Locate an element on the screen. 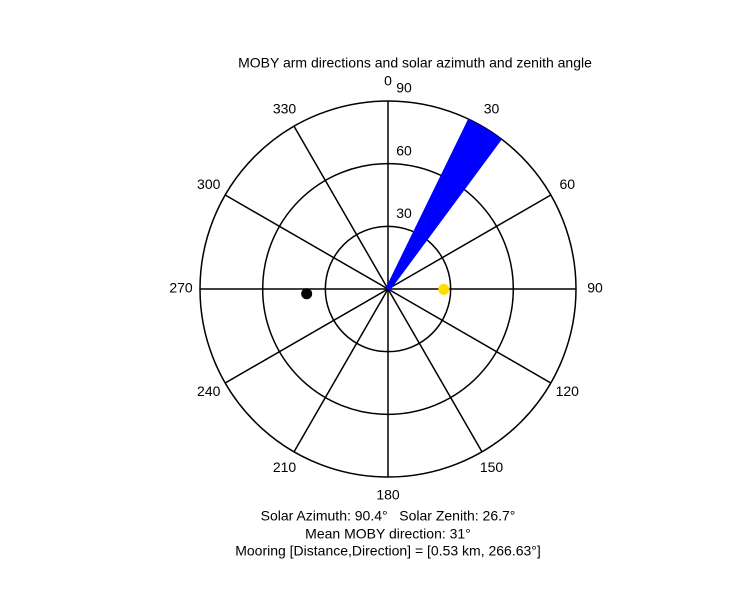 This screenshot has width=750, height=600. theta-tick-label: 30 is located at coordinates (492, 108).